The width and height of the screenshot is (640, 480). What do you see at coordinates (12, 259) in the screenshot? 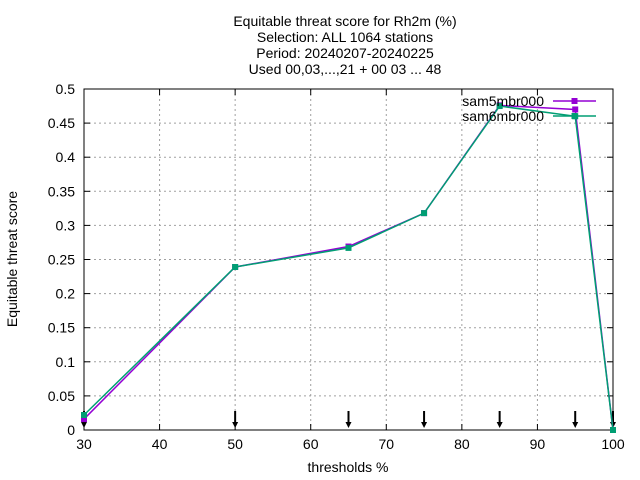
I see `y-axis-label: Equitable threat score` at bounding box center [12, 259].